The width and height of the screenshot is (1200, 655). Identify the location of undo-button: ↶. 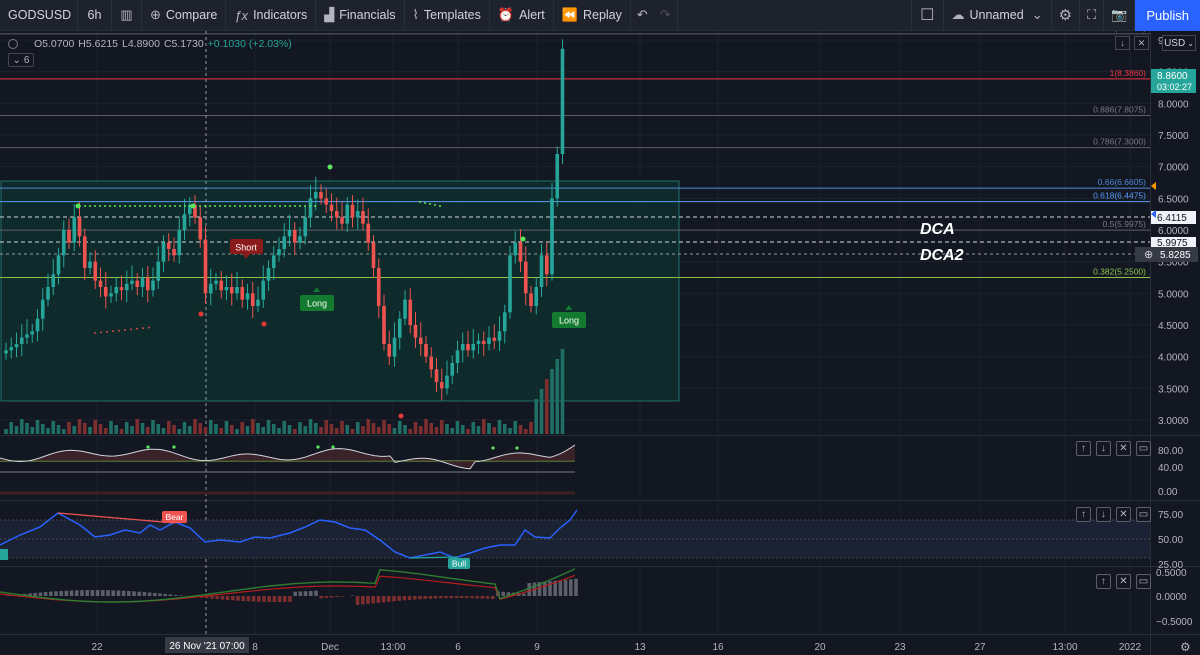
(642, 15).